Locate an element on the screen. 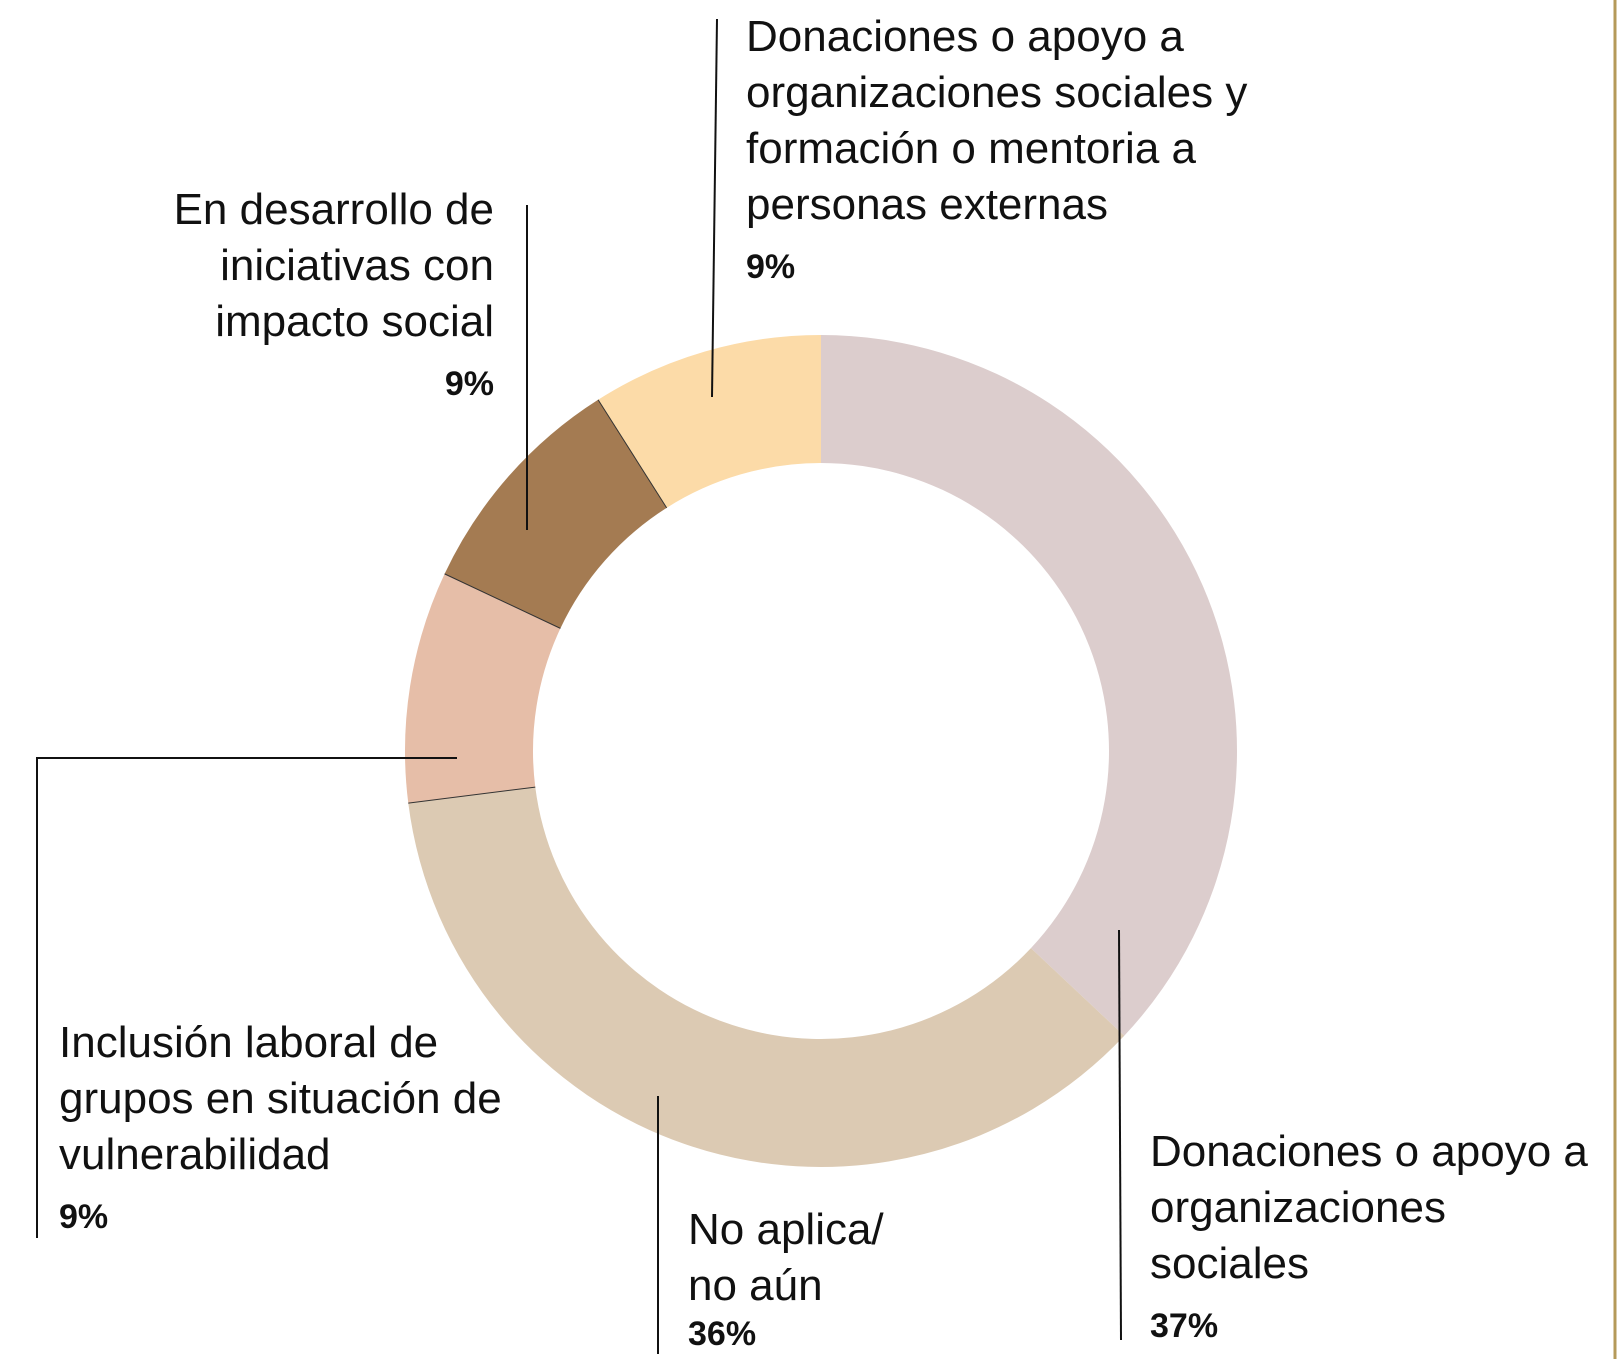 The image size is (1624, 1359). slice-label: No aplica/ no aún 36% is located at coordinates (808, 1278).